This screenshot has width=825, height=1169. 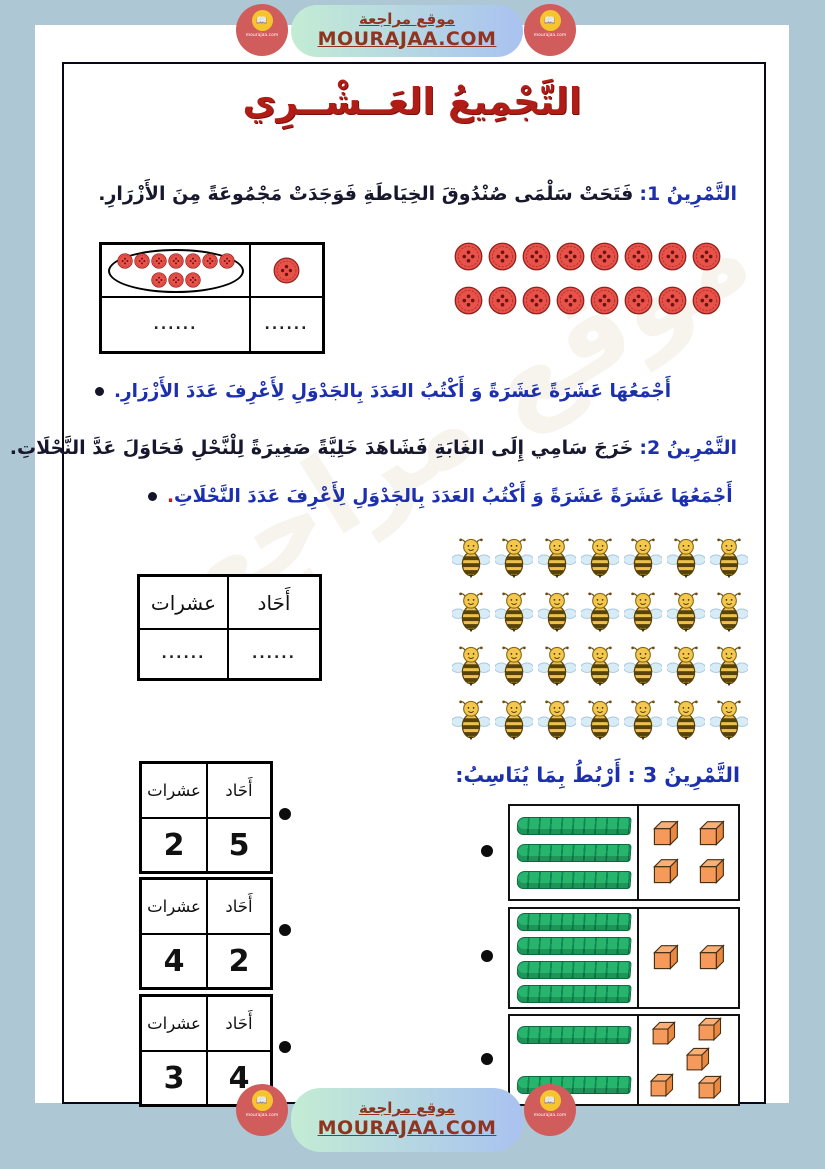 I want to click on grouped-cell, so click(x=175, y=270).